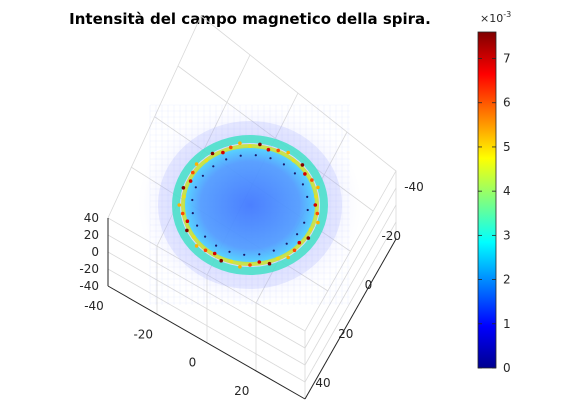 The image size is (570, 413). Describe the element at coordinates (369, 285) in the screenshot. I see `y-tick-label: 0` at that location.